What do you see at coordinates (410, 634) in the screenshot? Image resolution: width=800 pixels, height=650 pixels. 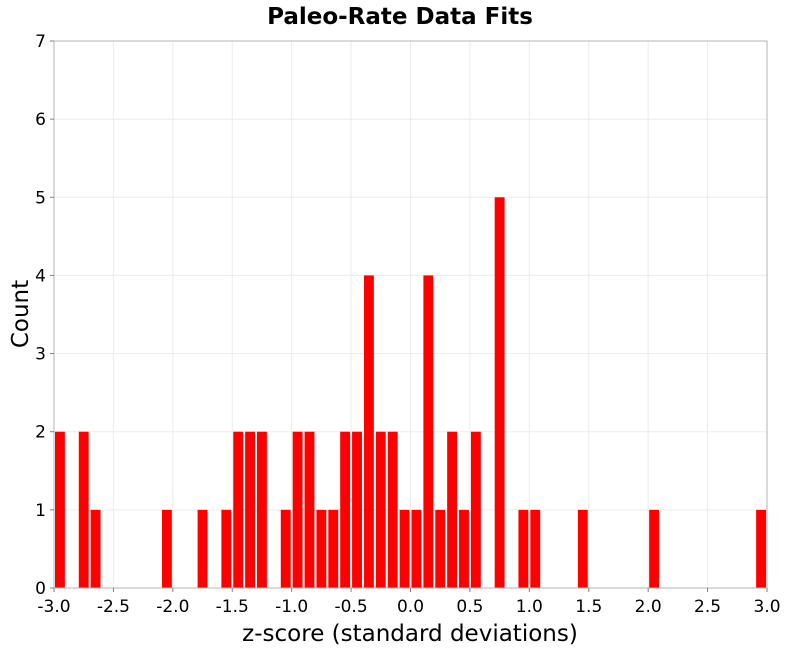 I see `x-axis-label: z-score (standard deviations)` at bounding box center [410, 634].